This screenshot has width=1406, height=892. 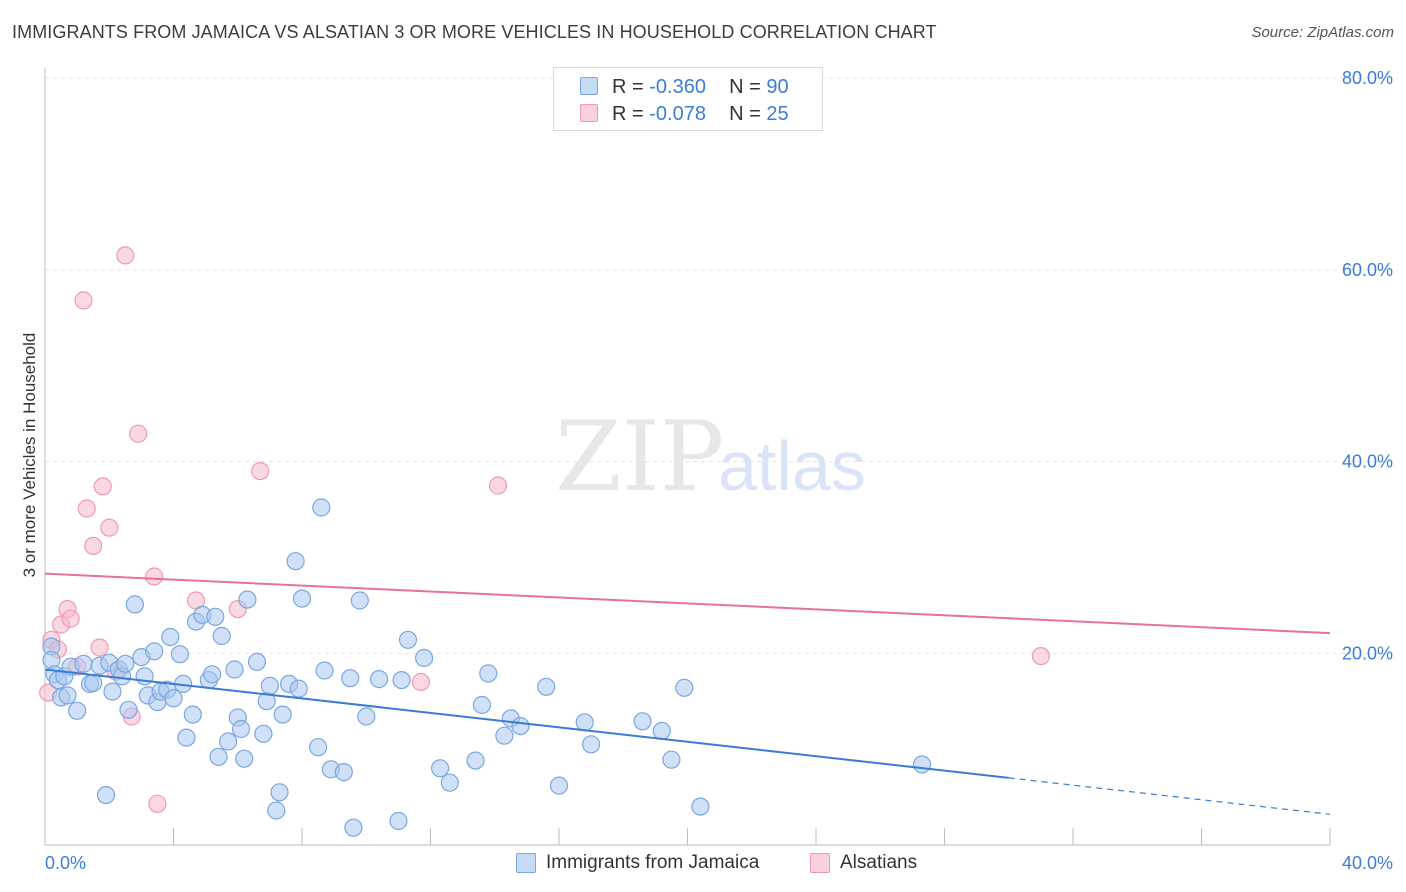 What do you see at coordinates (777, 114) in the screenshot?
I see `legend-n-value: 25` at bounding box center [777, 114].